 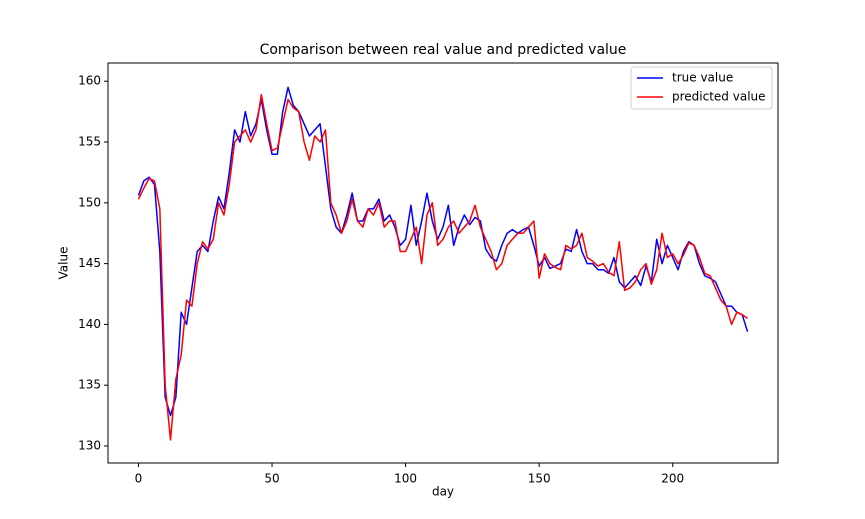 What do you see at coordinates (672, 479) in the screenshot?
I see `x-tick-label: 200` at bounding box center [672, 479].